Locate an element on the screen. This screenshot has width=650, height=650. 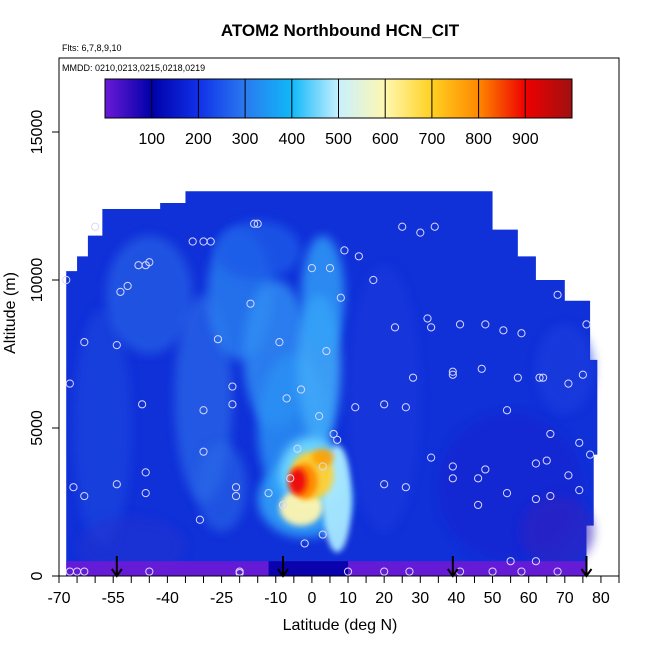
x-tick-label: -70 is located at coordinates (58, 598).